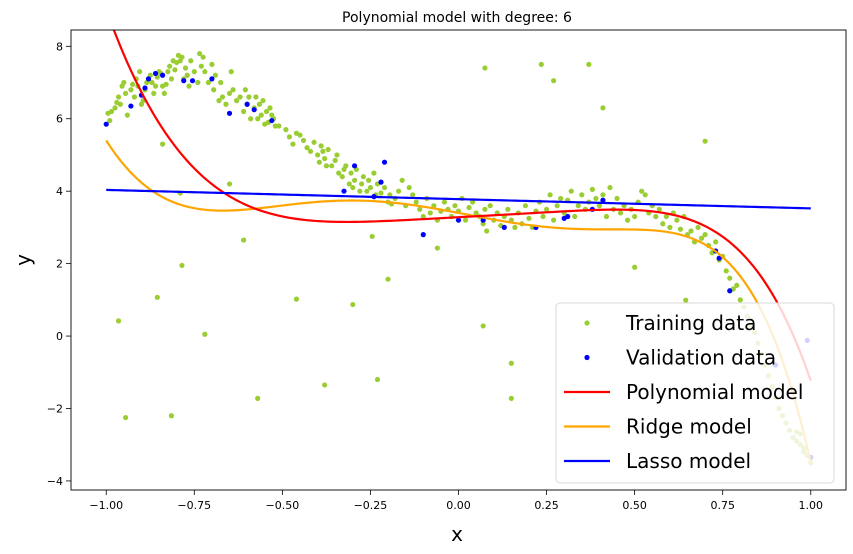 The height and width of the screenshot is (554, 853). I want to click on x-tick-label: 0.00, so click(458, 505).